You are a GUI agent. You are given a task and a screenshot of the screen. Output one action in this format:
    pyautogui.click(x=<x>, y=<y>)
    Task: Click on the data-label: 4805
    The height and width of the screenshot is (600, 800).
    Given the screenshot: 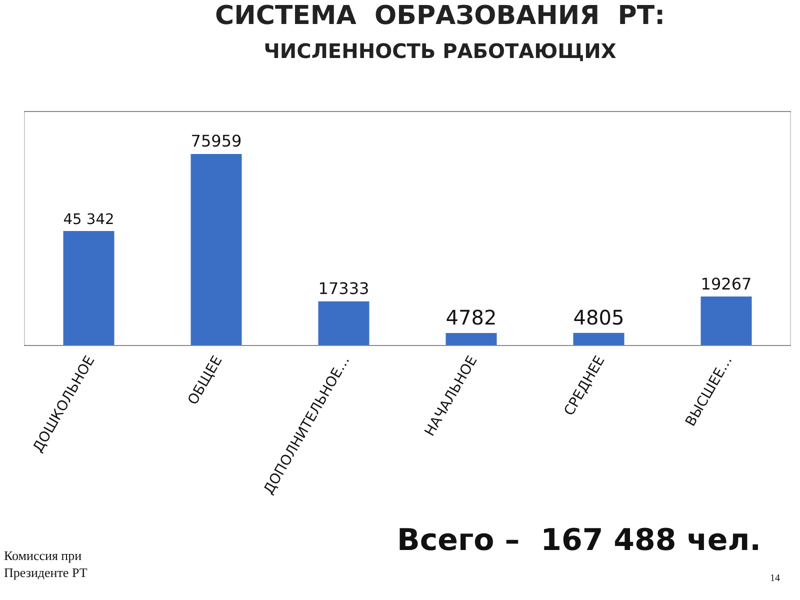 What is the action you would take?
    pyautogui.click(x=598, y=318)
    